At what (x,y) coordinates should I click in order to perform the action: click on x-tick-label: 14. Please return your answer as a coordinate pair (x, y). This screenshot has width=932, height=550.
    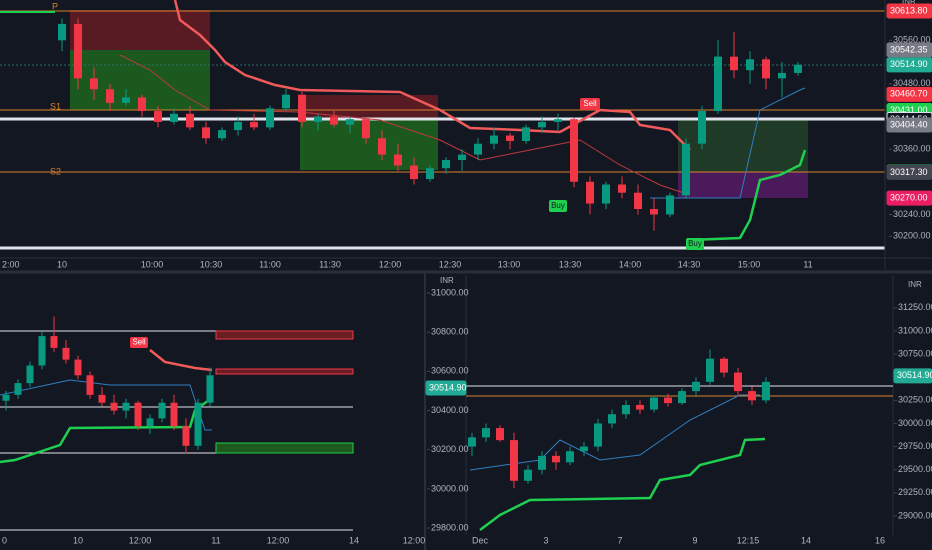
    Looking at the image, I should click on (806, 540).